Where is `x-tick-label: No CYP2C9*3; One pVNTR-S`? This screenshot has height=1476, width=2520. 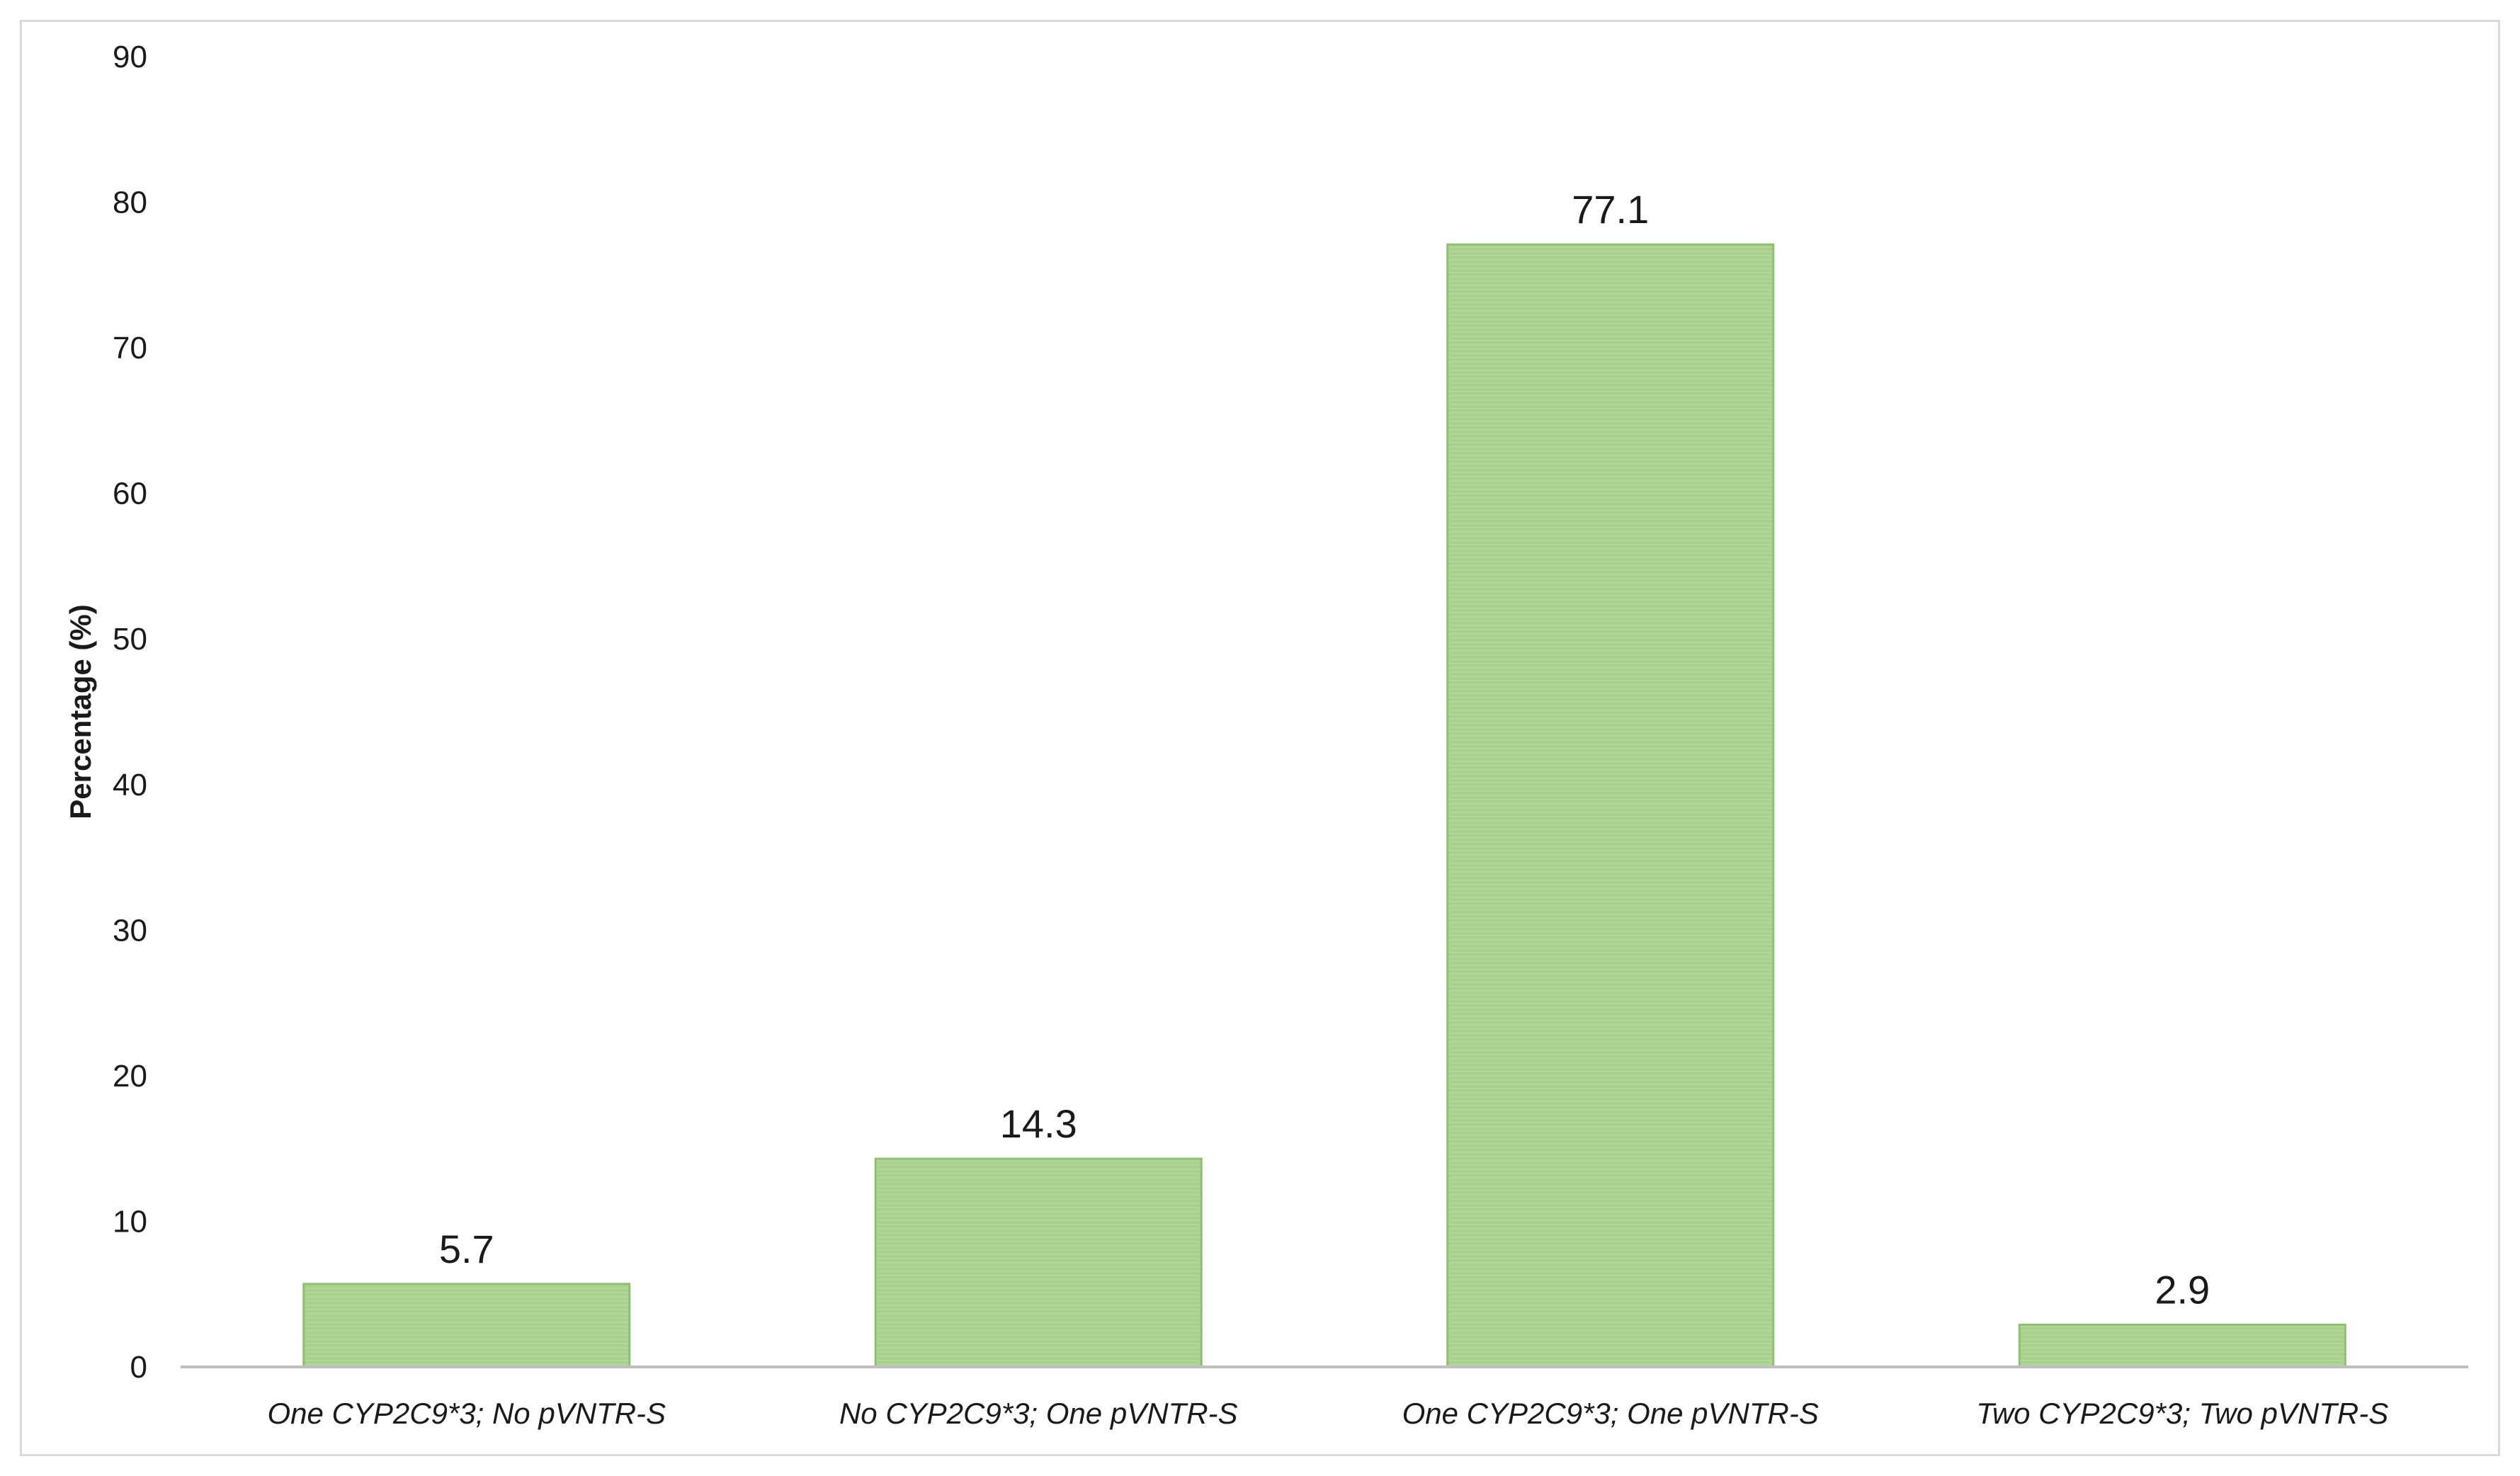 x-tick-label: No CYP2C9*3; One pVNTR-S is located at coordinates (1038, 1413).